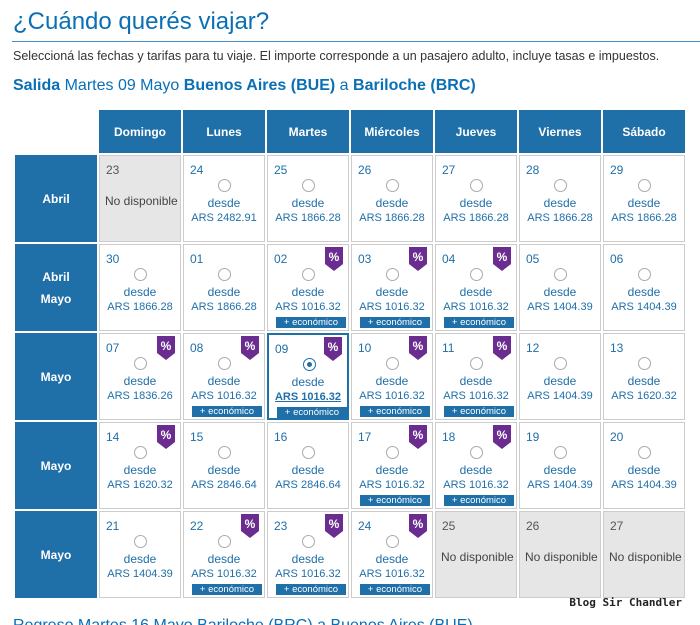 Image resolution: width=700 pixels, height=625 pixels. Describe the element at coordinates (644, 198) in the screenshot. I see `day-cell: 29 desde ARS 1866.28` at that location.